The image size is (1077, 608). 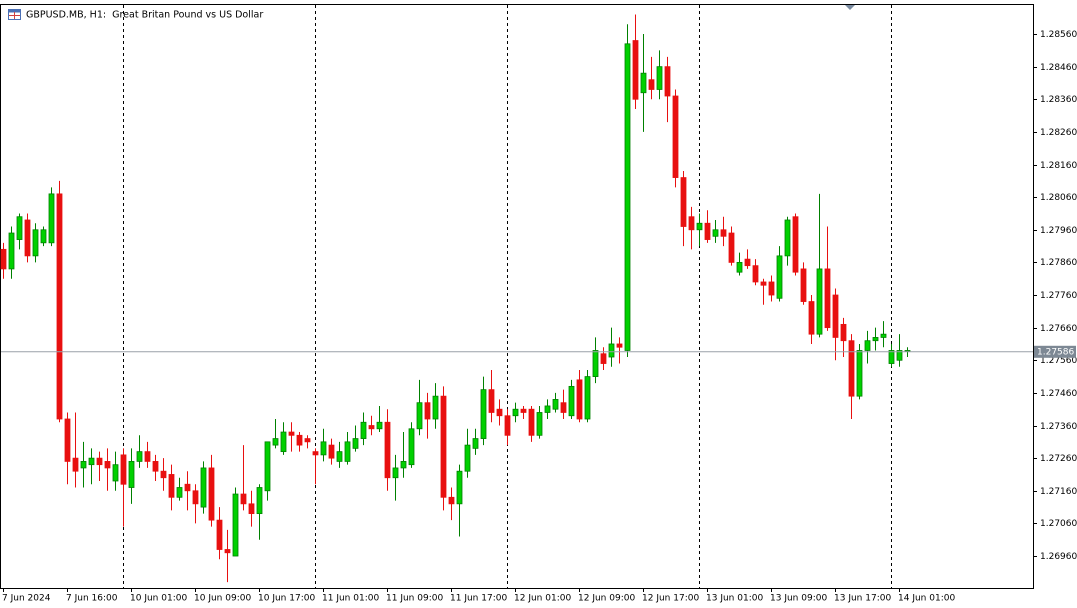 I want to click on x-tick-label: 13 Jun 01:00, so click(x=734, y=599).